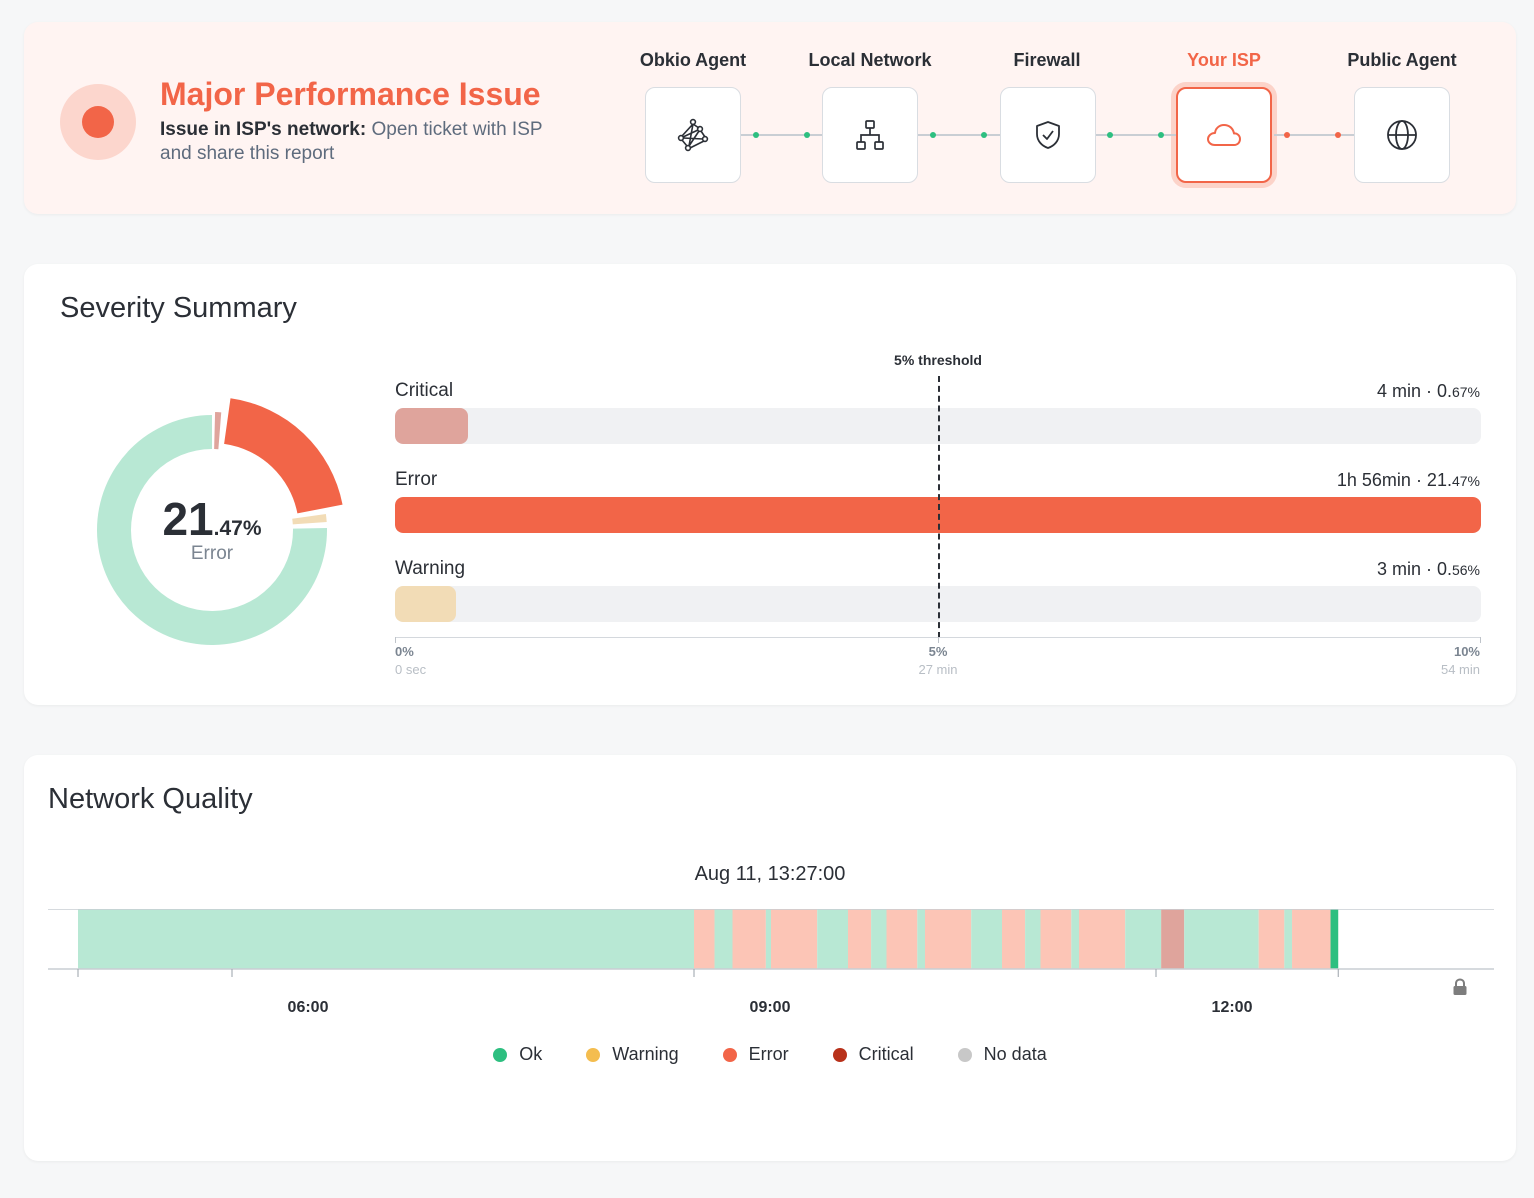 The height and width of the screenshot is (1198, 1534). I want to click on node-label-public-agent: Public Agent, so click(1402, 60).